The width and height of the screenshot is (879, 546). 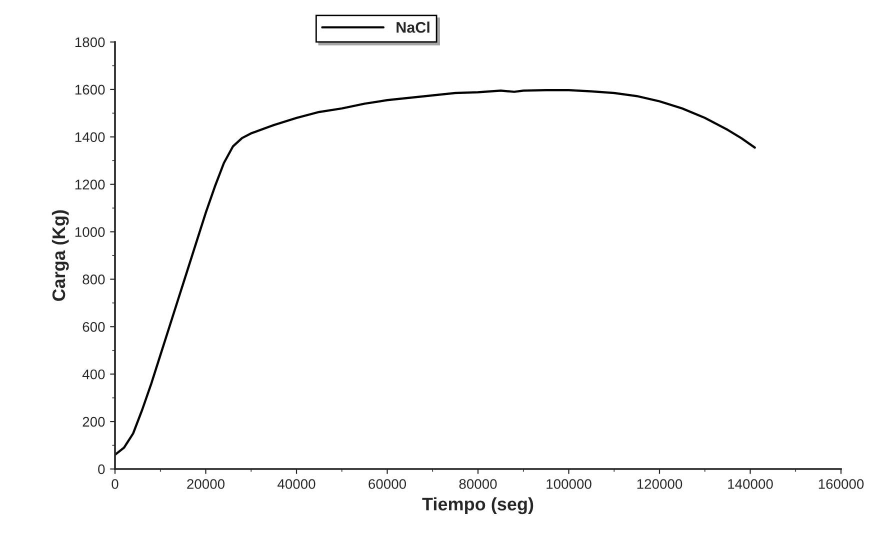 What do you see at coordinates (387, 484) in the screenshot?
I see `x-tick-label: 60000` at bounding box center [387, 484].